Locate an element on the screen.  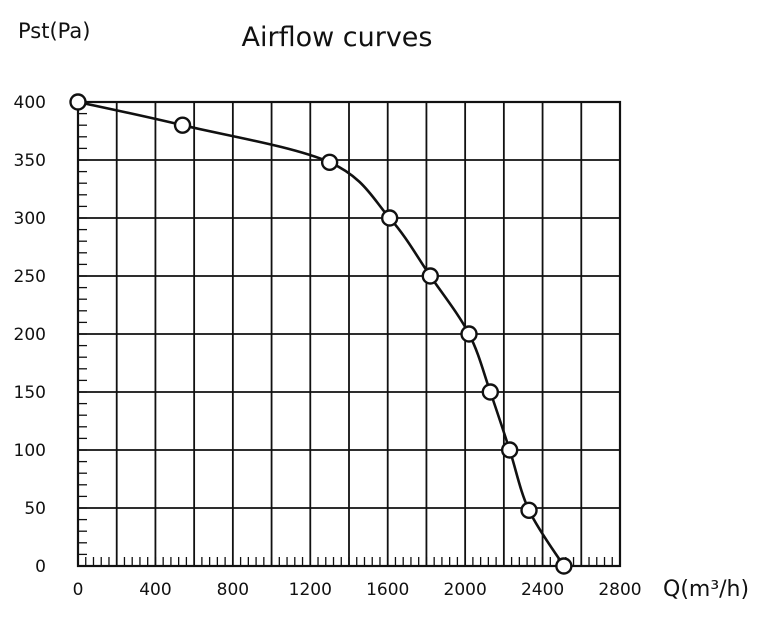
y-tick-label: 350 is located at coordinates (30, 161).